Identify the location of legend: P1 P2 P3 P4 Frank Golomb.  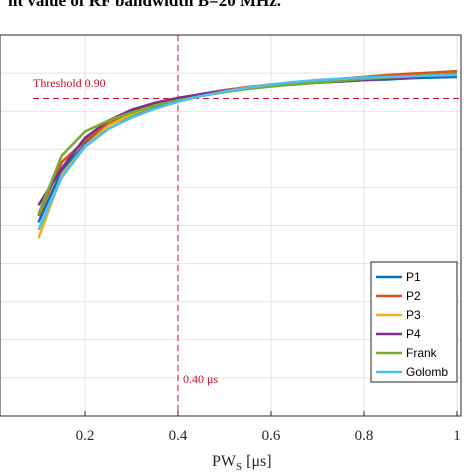
(414, 322).